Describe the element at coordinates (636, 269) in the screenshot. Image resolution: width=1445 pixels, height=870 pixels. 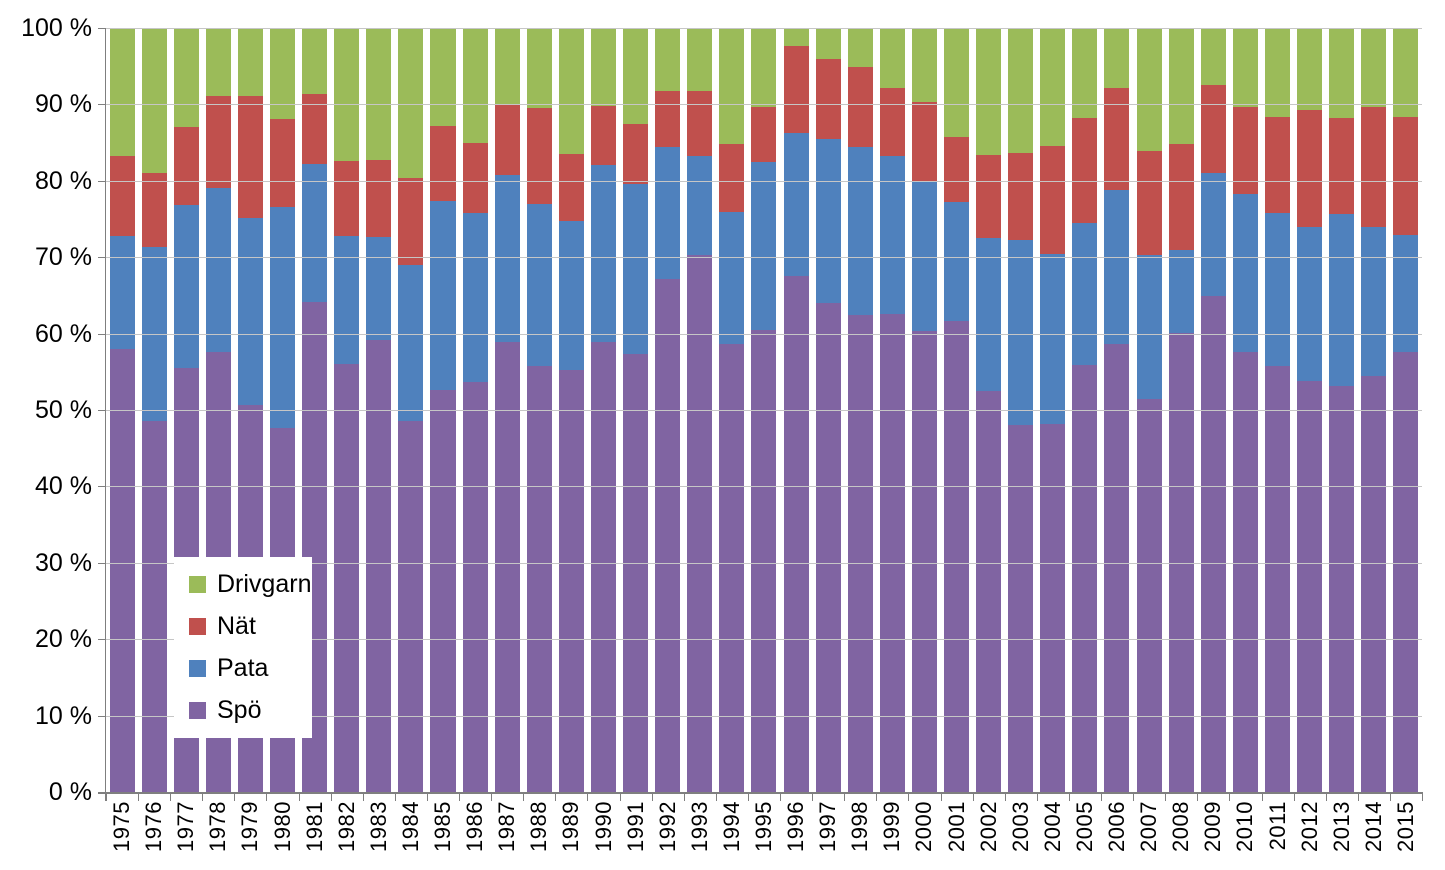
I see `segment-Pata-1991` at that location.